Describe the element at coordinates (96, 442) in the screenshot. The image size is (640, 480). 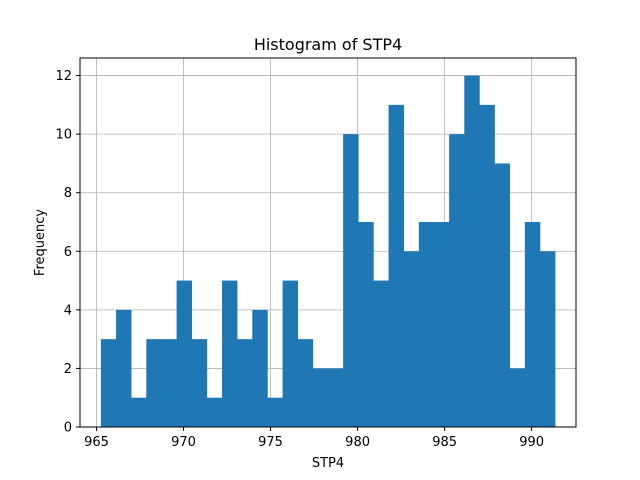
I see `x-tick-label: 965` at that location.